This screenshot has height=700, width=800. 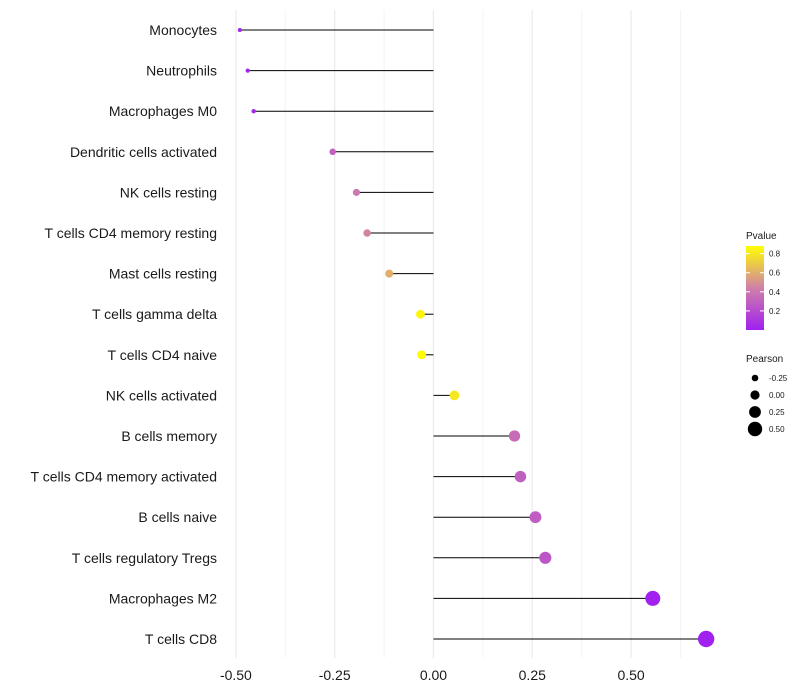 I want to click on category-label: T cells gamma delta, so click(x=154, y=314).